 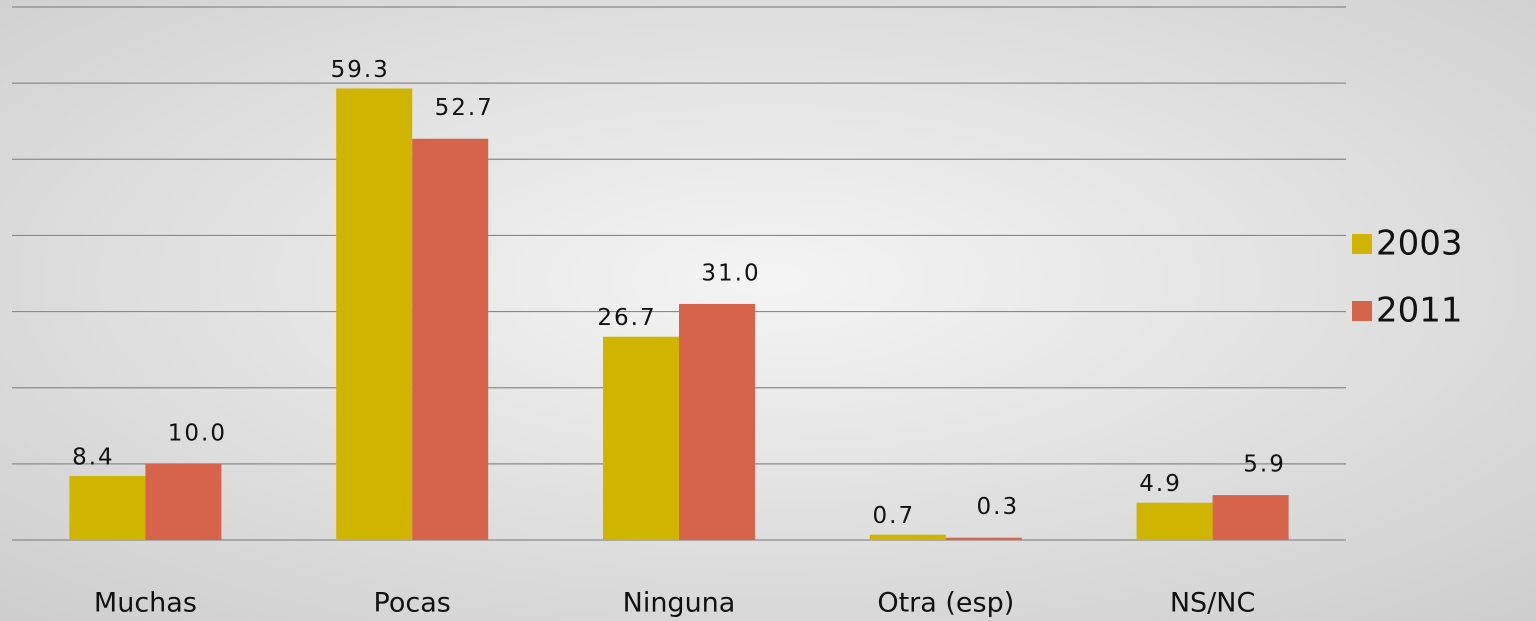 I want to click on data-label: 8.4, so click(x=93, y=458).